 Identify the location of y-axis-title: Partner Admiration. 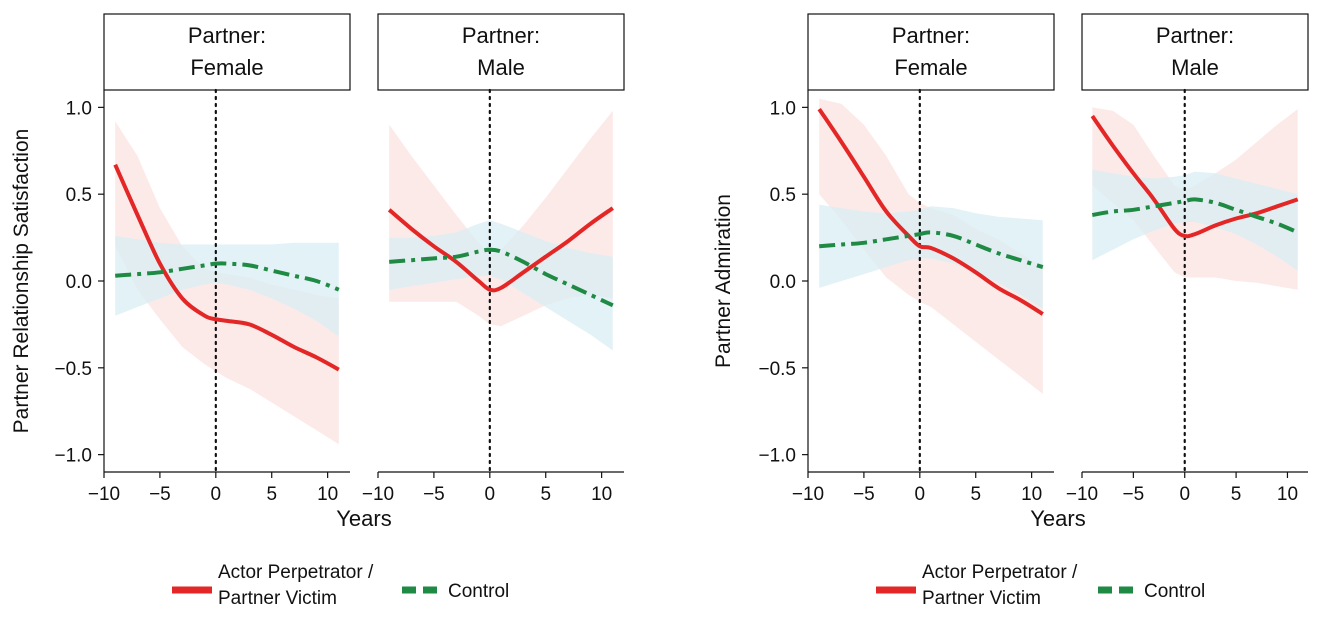
(723, 281).